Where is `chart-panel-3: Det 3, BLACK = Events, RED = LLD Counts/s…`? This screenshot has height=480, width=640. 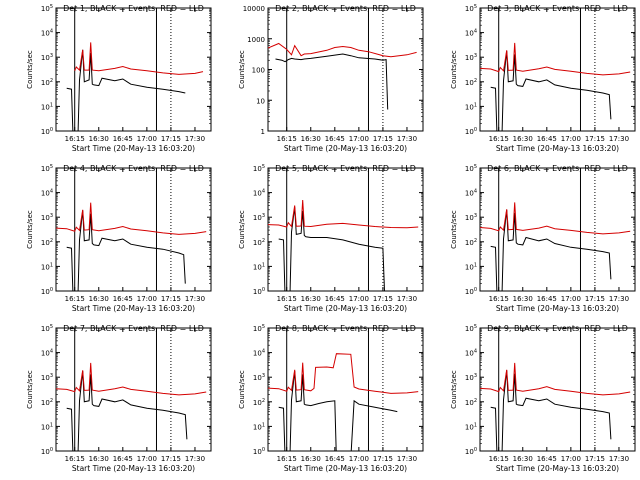
chart-panel-3: Det 3, BLACK = Events, RED = LLD Counts/s… is located at coordinates (543, 78).